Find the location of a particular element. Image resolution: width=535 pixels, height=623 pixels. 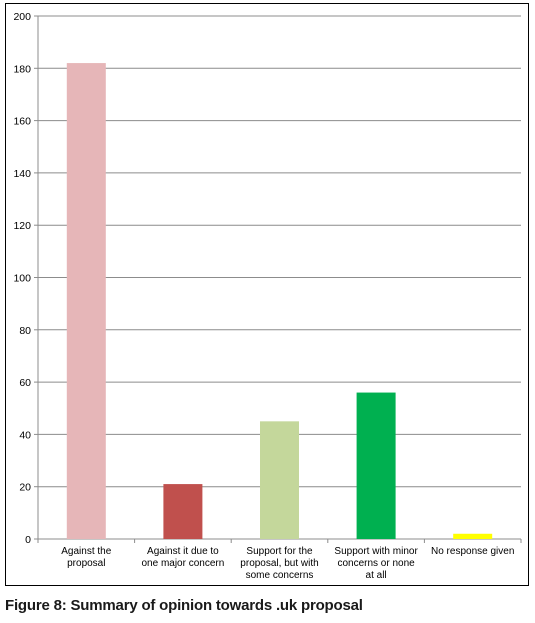

x-tick-label: Support with minor concerns or none at all is located at coordinates (376, 563).